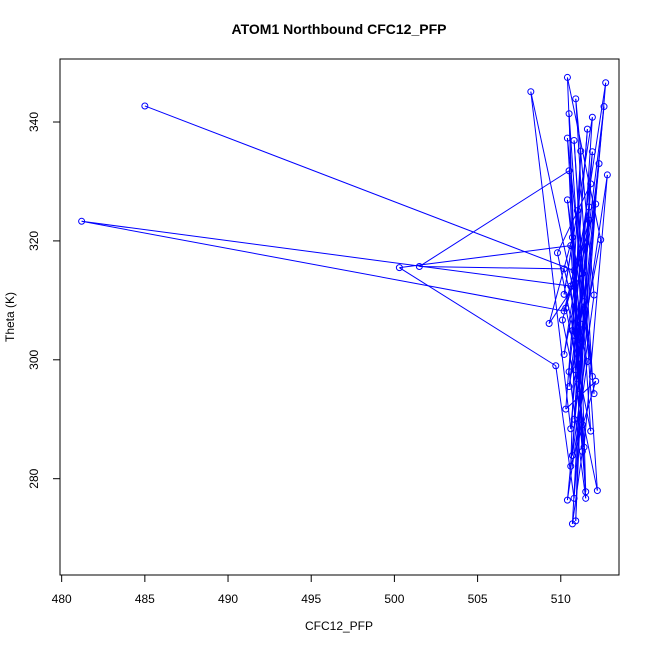 The height and width of the screenshot is (650, 650). Describe the element at coordinates (339, 29) in the screenshot. I see `chart-title: ATOM1 Northbound CFC12_PFP` at that location.